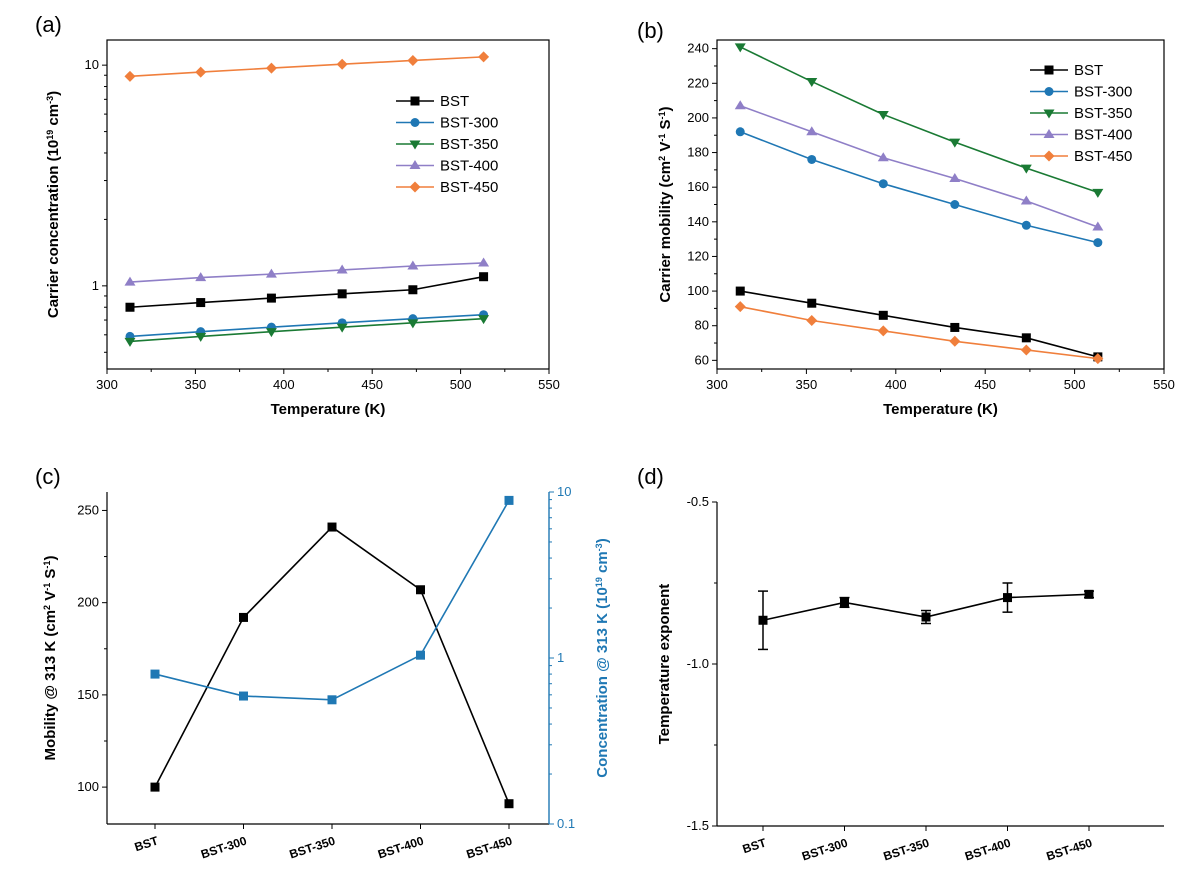 Image resolution: width=1200 pixels, height=892 pixels. Describe the element at coordinates (698, 221) in the screenshot. I see `y-tick-label: 140` at that location.